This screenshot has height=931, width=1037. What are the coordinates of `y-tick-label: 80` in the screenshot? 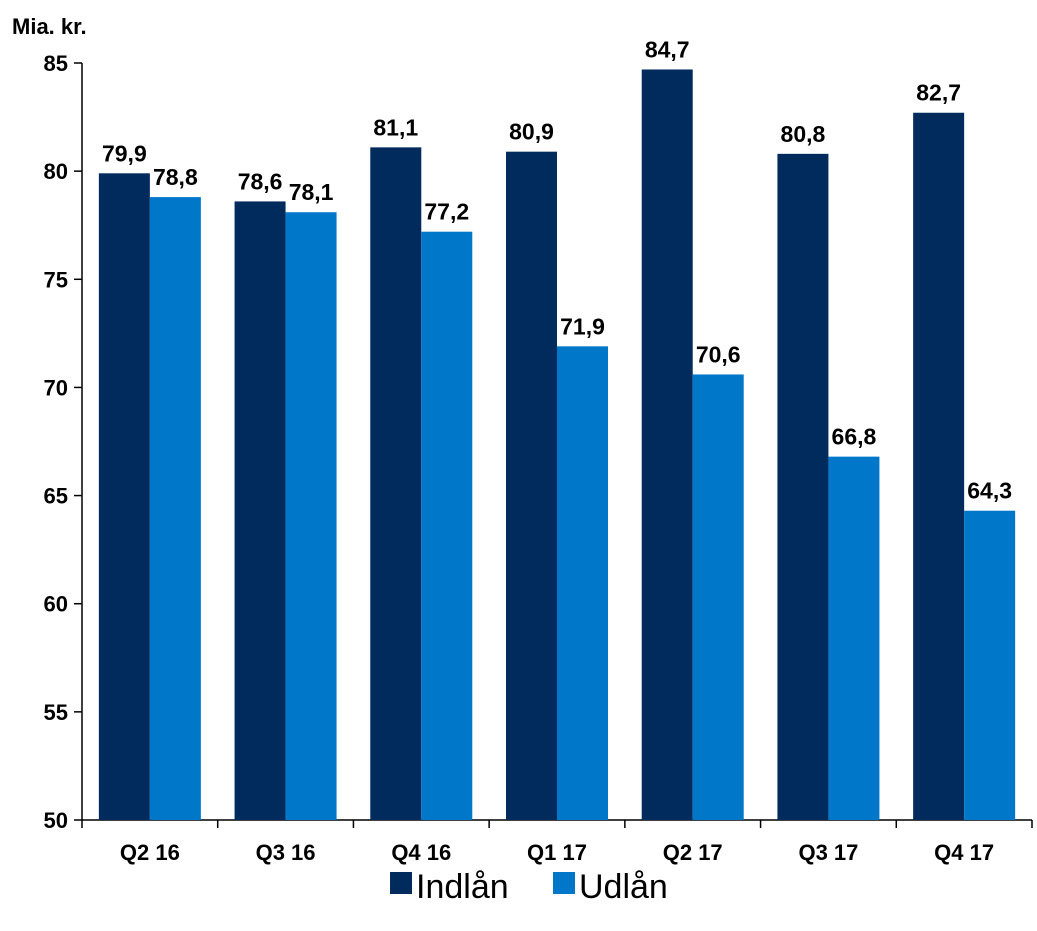 It's located at (56, 171).